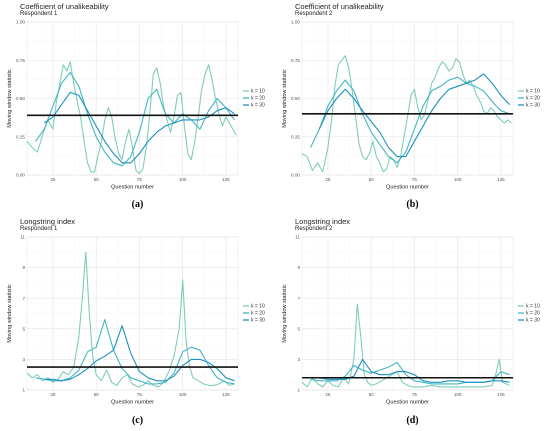 This screenshot has width=550, height=431. Describe the element at coordinates (137, 204) in the screenshot. I see `panel-caption: (a)` at that location.